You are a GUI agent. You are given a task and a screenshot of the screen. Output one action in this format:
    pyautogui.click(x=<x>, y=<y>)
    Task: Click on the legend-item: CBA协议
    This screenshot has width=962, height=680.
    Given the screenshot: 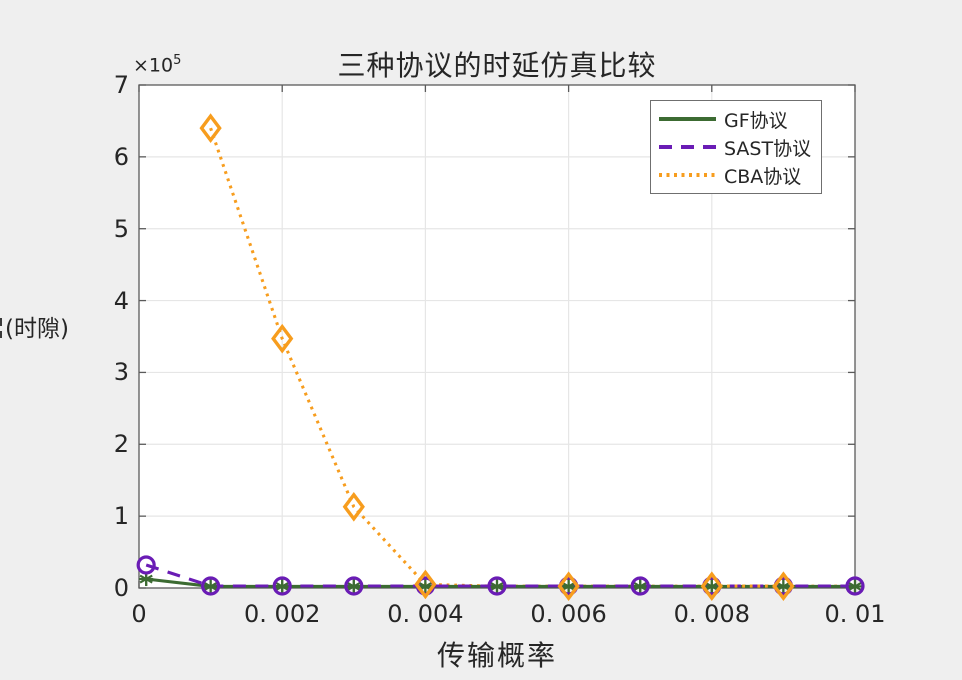 What is the action you would take?
    pyautogui.click(x=736, y=175)
    